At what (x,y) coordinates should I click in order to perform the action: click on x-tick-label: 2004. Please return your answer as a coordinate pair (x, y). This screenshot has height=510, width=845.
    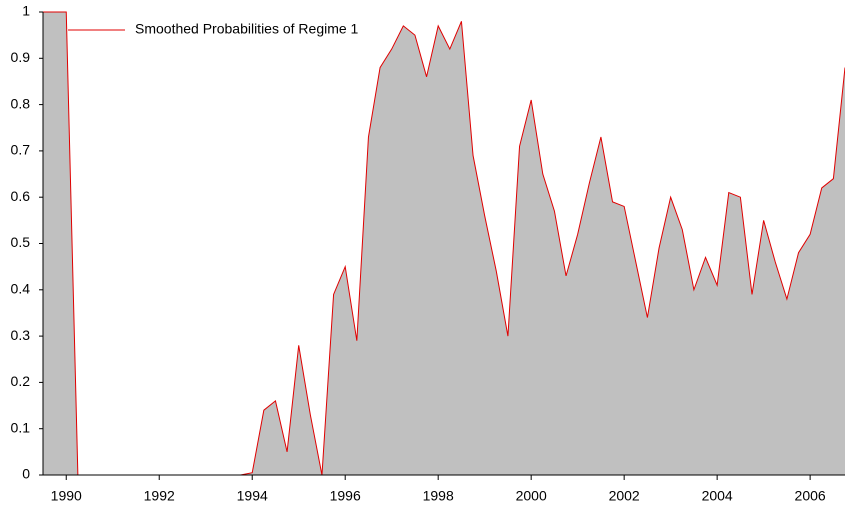
    Looking at the image, I should click on (717, 496).